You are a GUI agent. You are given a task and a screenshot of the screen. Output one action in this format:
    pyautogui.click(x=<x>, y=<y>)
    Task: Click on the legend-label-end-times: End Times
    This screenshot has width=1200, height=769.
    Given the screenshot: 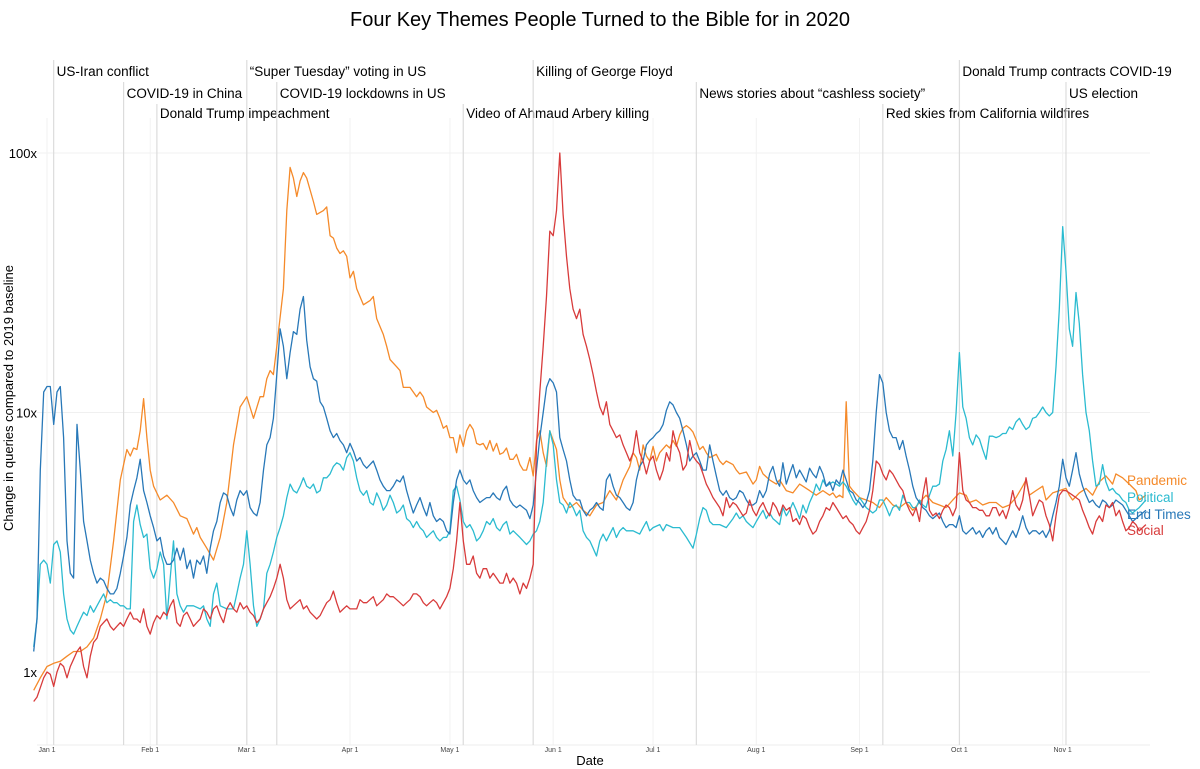 What is the action you would take?
    pyautogui.click(x=1159, y=514)
    